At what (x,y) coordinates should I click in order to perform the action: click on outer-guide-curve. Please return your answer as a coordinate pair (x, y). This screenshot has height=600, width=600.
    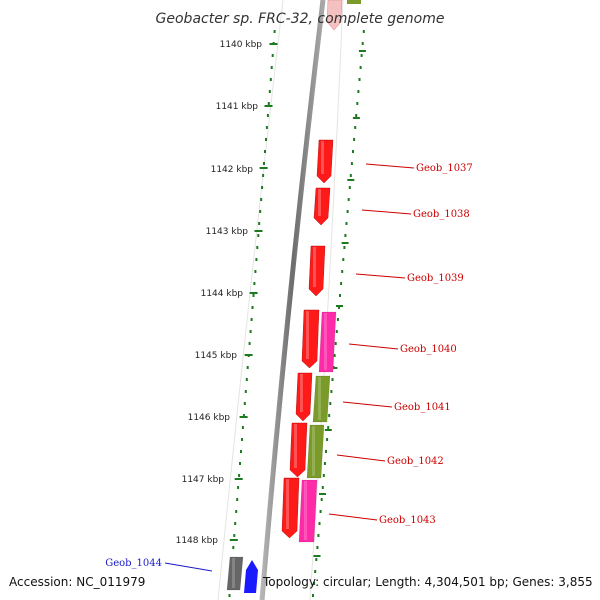
    Looking at the image, I should click on (326, 300).